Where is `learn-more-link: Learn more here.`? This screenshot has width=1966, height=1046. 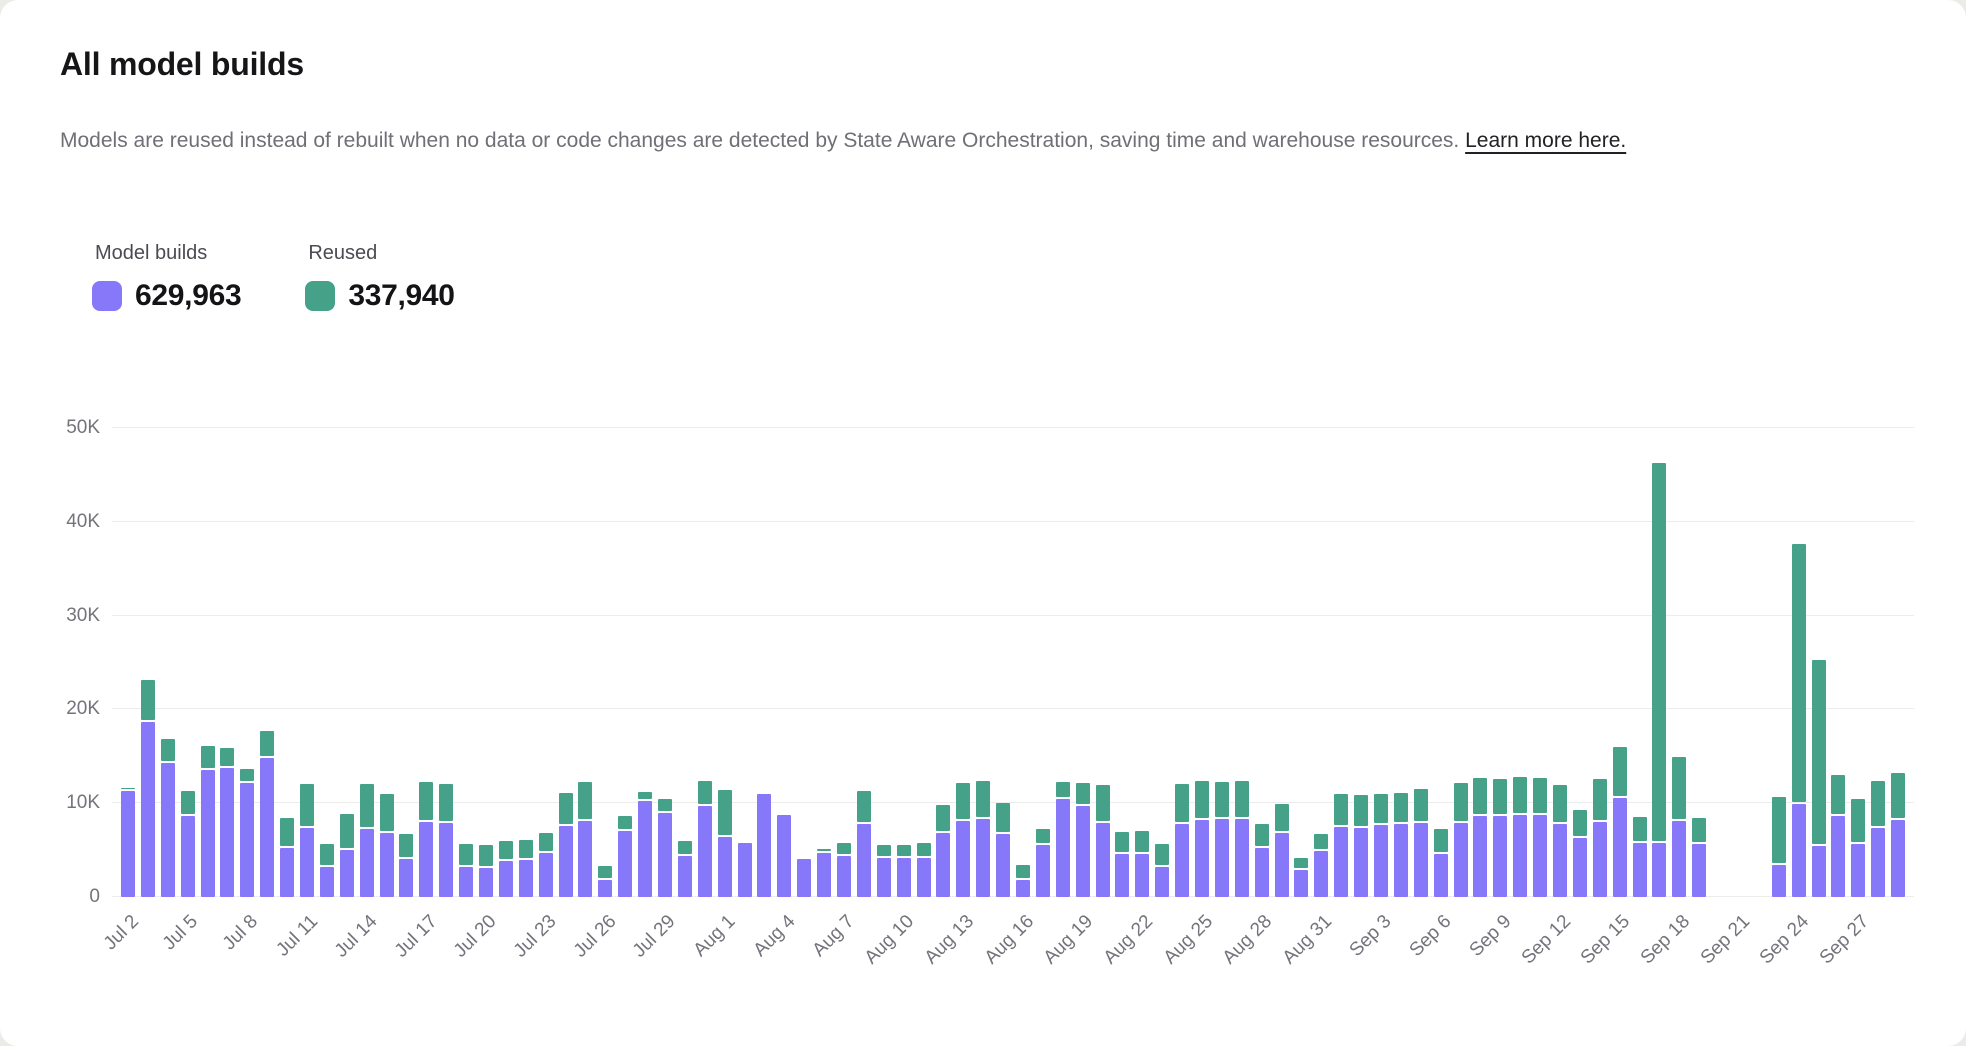
learn-more-link: Learn more here. is located at coordinates (1546, 140).